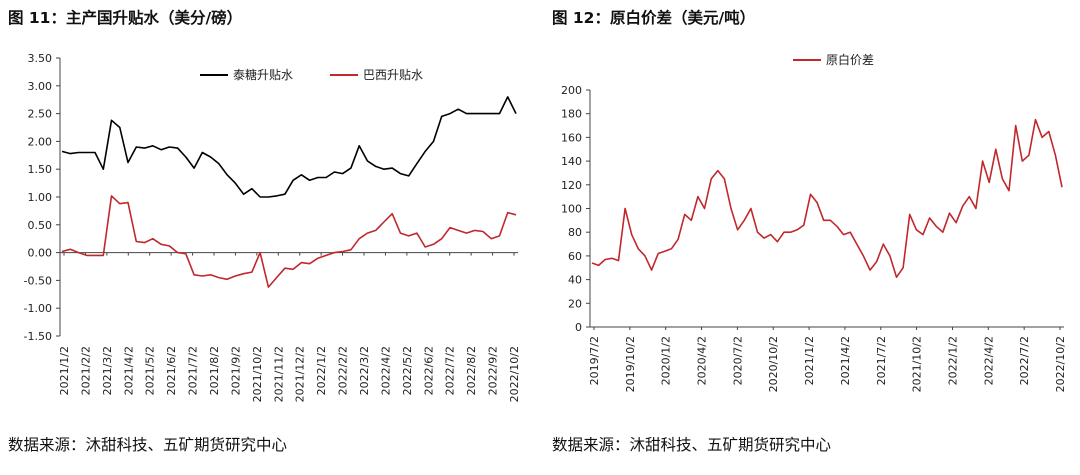 The image size is (1080, 475). What do you see at coordinates (85, 370) in the screenshot?
I see `x-tick-label: 2021/2/2` at bounding box center [85, 370].